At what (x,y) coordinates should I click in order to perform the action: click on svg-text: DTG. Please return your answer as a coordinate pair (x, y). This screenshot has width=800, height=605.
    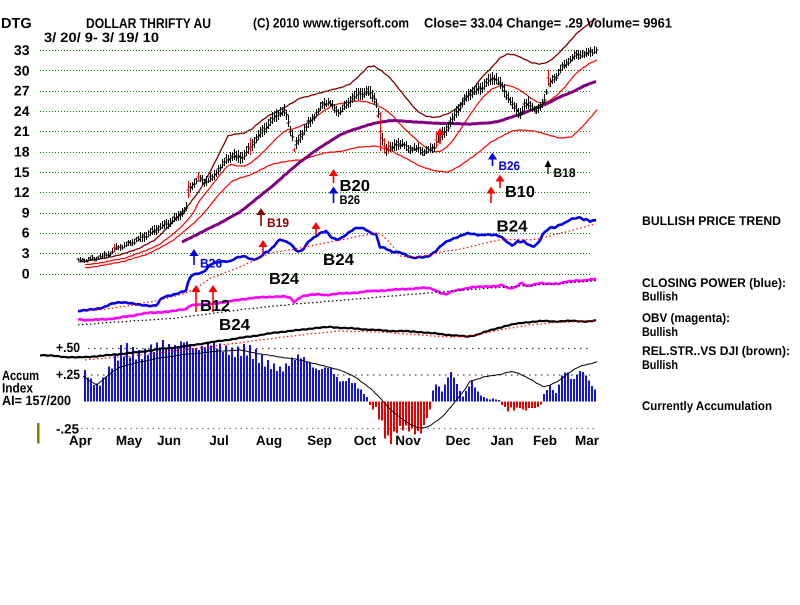
    Looking at the image, I should click on (16, 24).